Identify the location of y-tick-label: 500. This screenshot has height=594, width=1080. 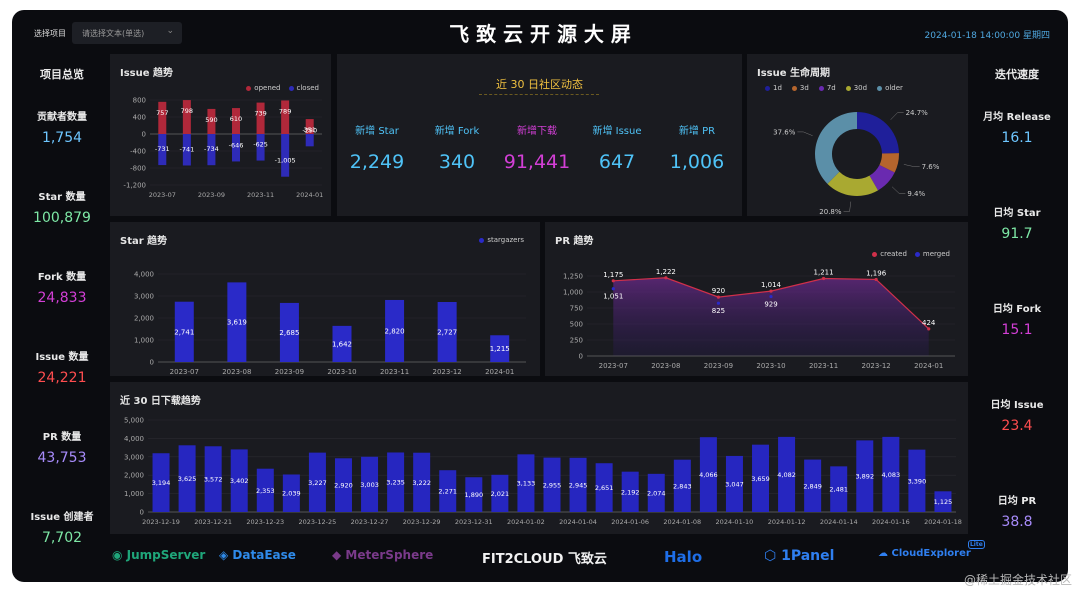
(576, 325).